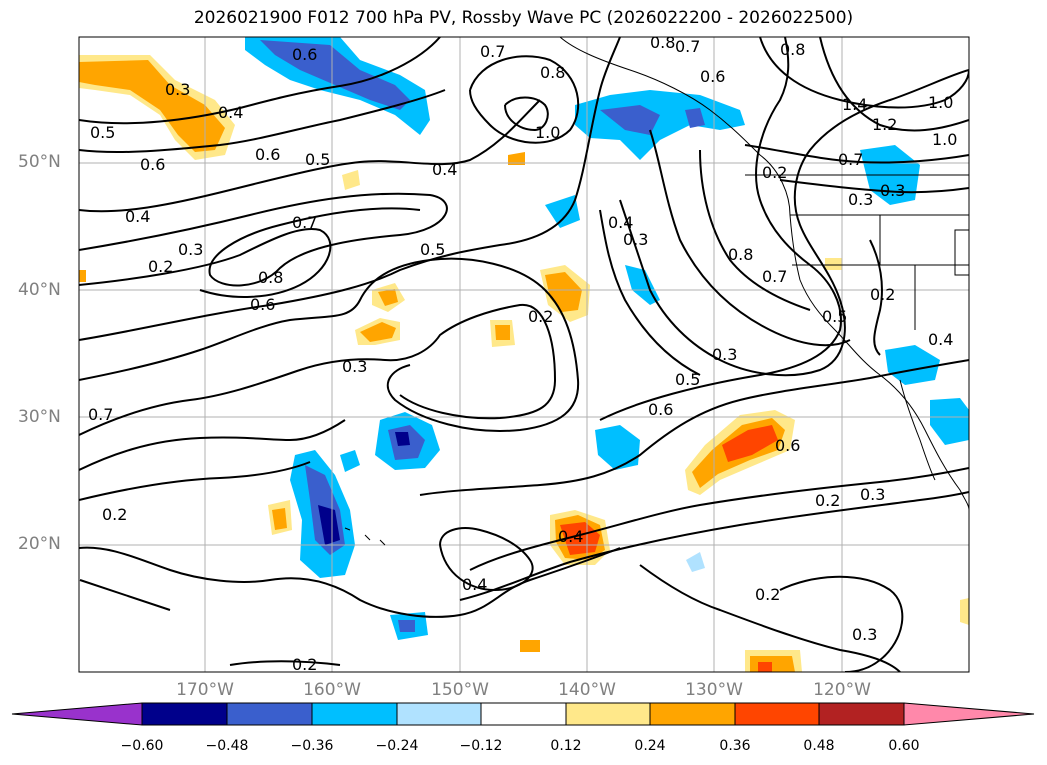 The height and width of the screenshot is (765, 1047). Describe the element at coordinates (397, 746) in the screenshot. I see `colorbar-tick-label: −0.24` at that location.